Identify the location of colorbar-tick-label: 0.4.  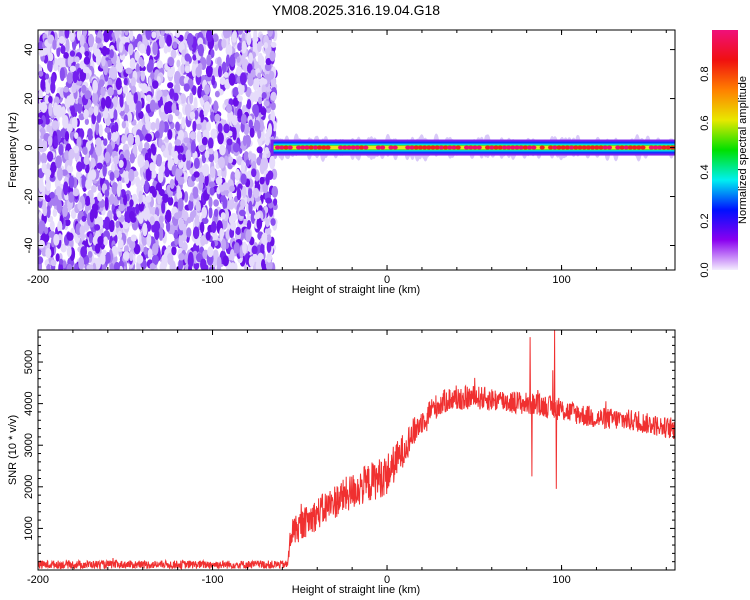
(705, 171).